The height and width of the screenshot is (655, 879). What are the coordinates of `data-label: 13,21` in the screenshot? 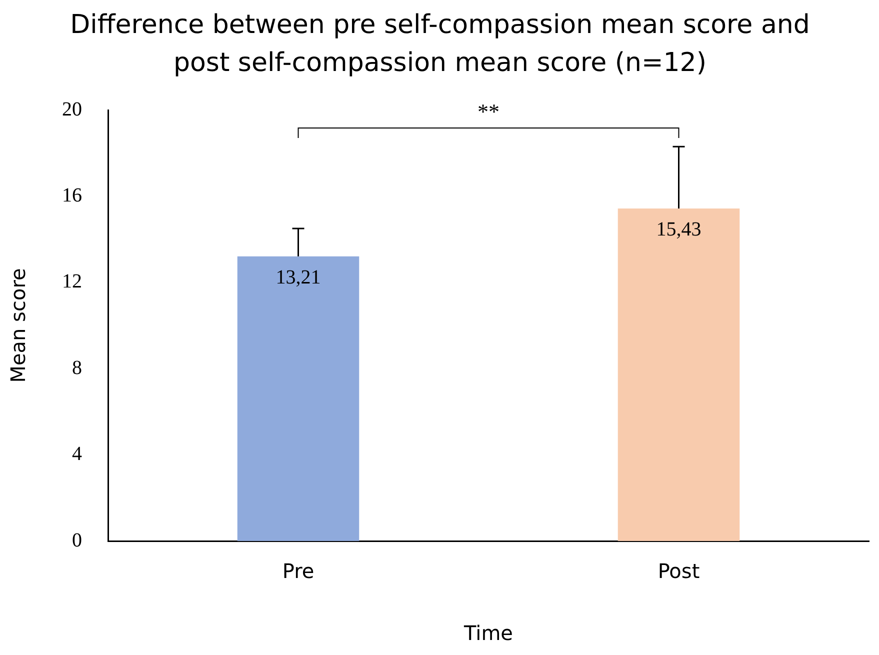 It's located at (298, 277).